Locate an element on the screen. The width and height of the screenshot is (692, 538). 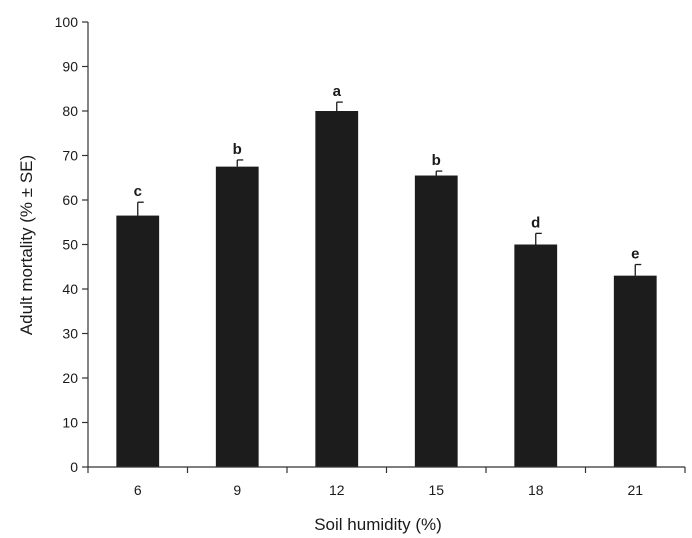
x-tick-label: 21 is located at coordinates (635, 490).